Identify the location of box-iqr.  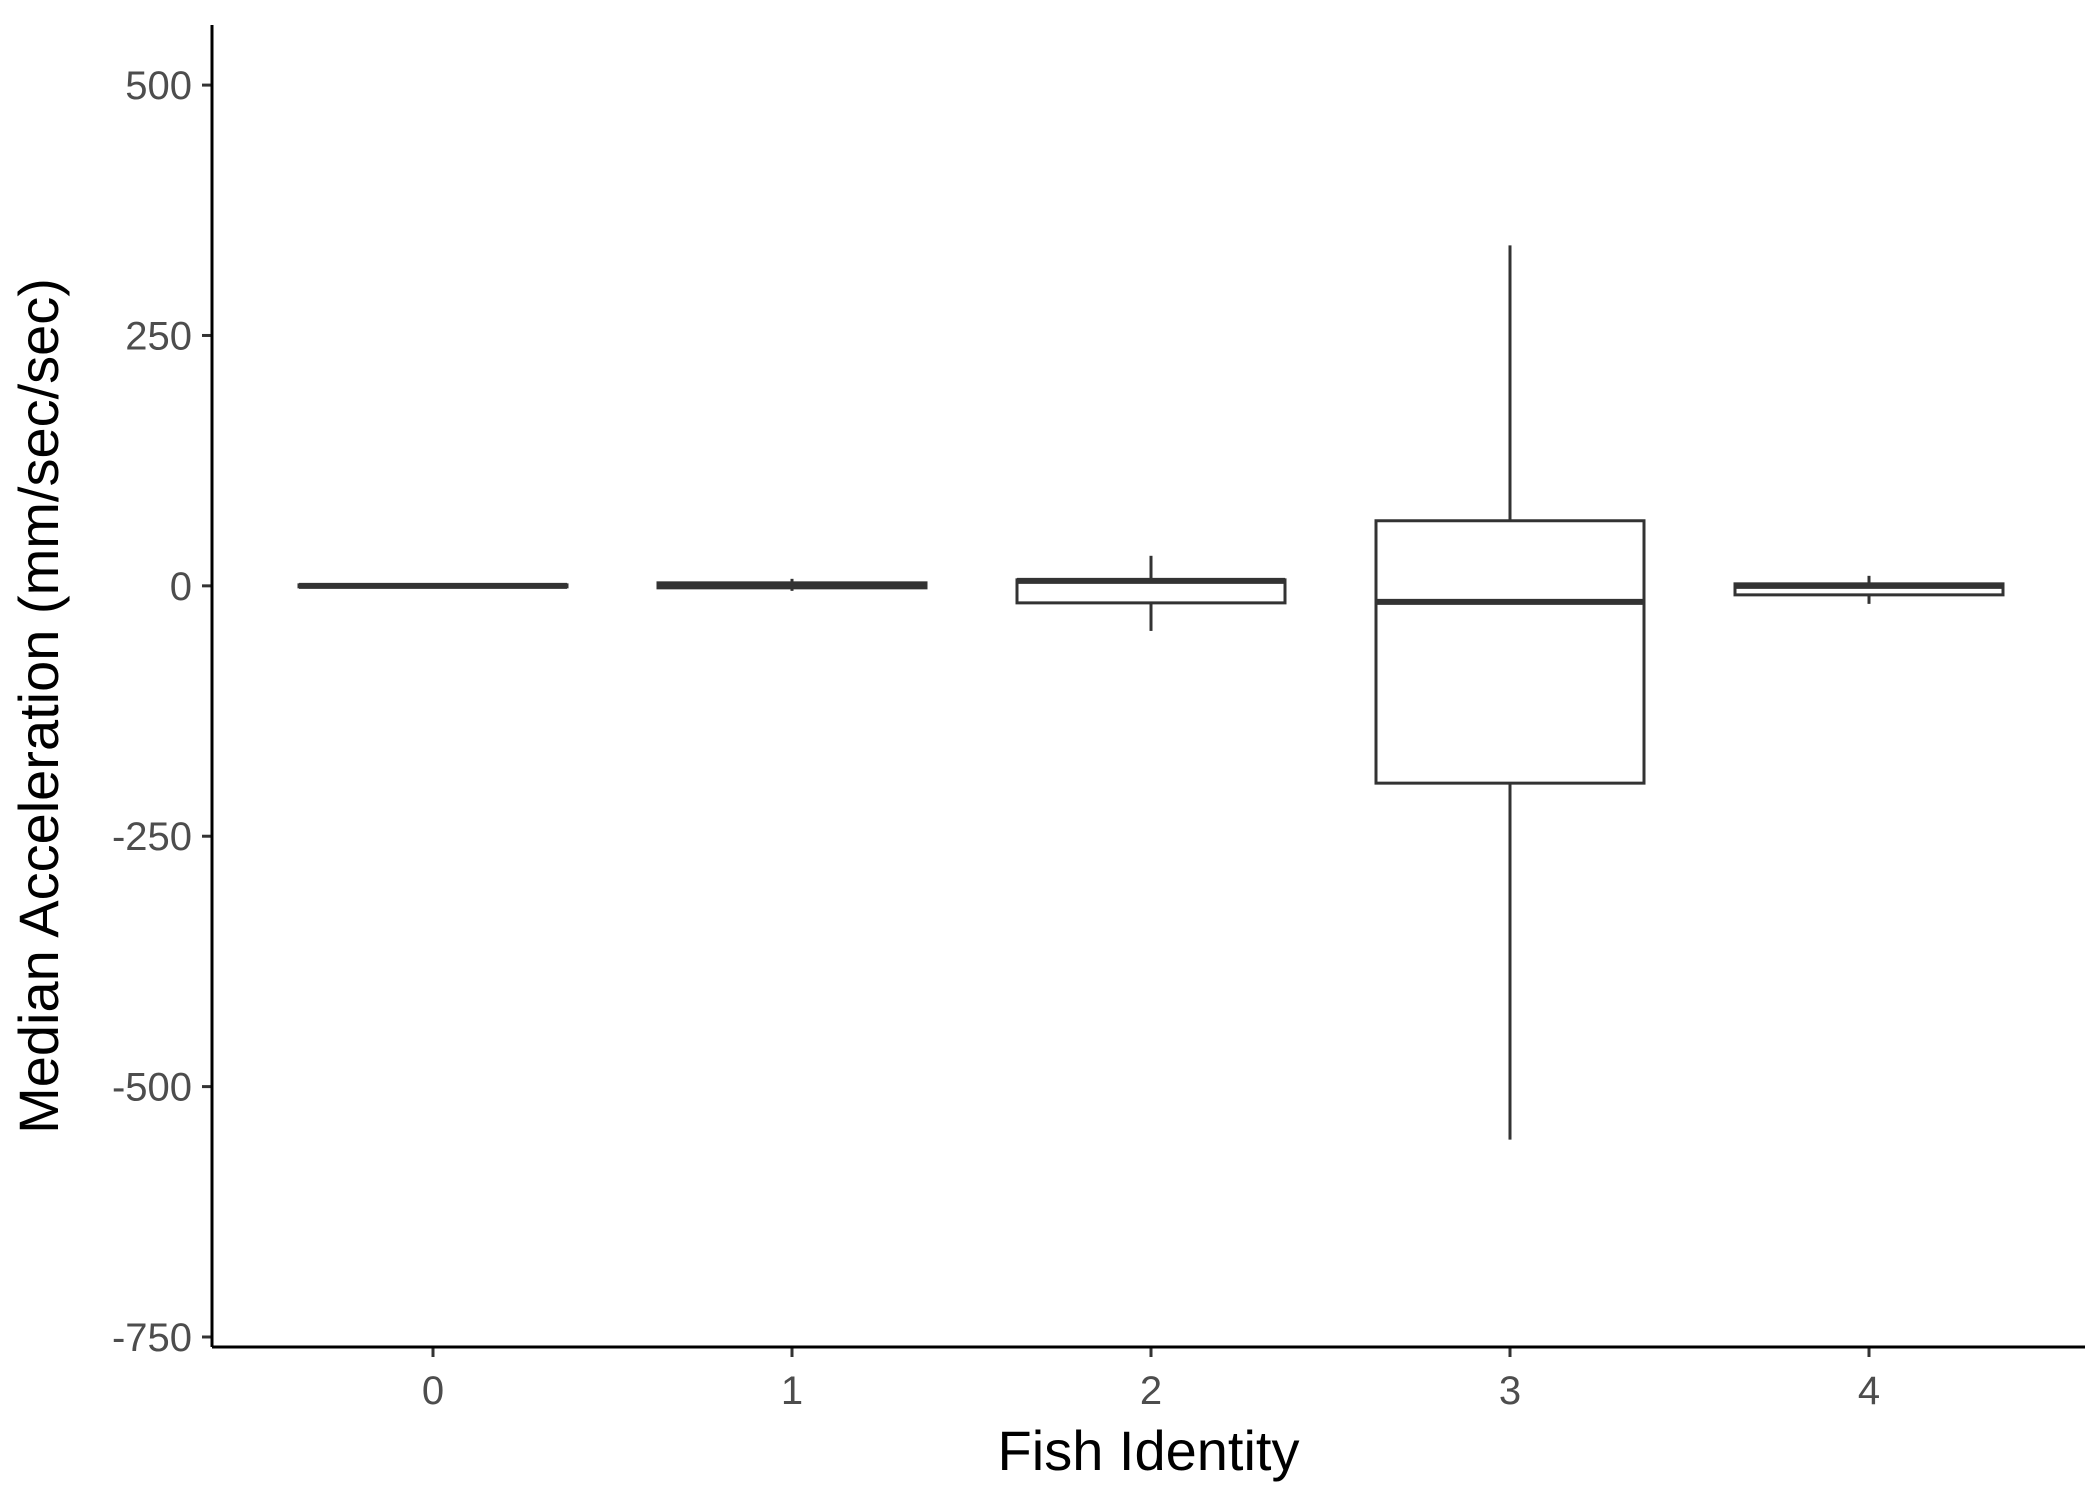
(1510, 652).